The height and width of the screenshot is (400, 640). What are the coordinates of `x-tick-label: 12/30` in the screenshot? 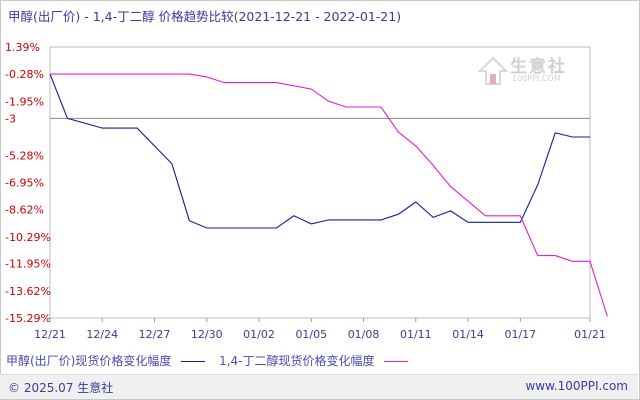 It's located at (207, 334).